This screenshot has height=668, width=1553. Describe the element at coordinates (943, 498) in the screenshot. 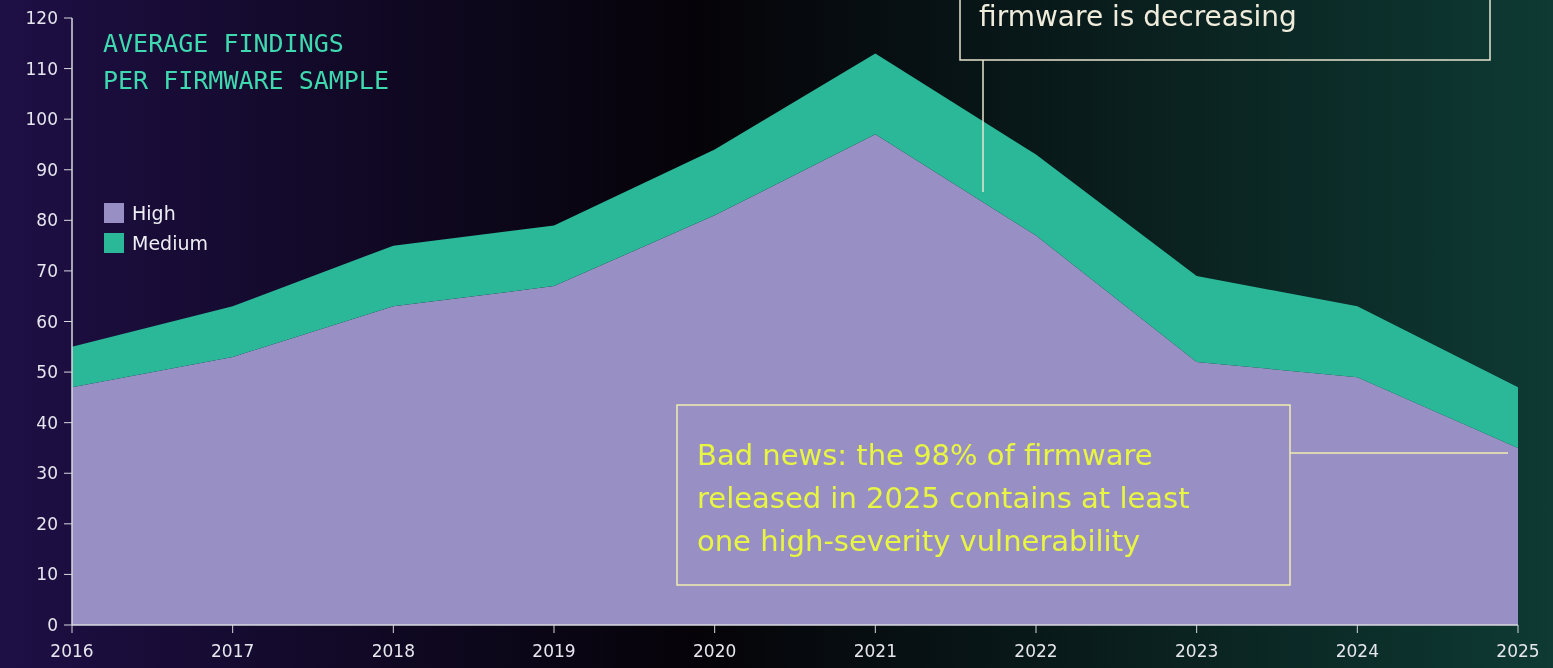

I see `annotation: Bad news: the 98% of firmware released in 2025 contains at least one high-severity vulnerability` at that location.